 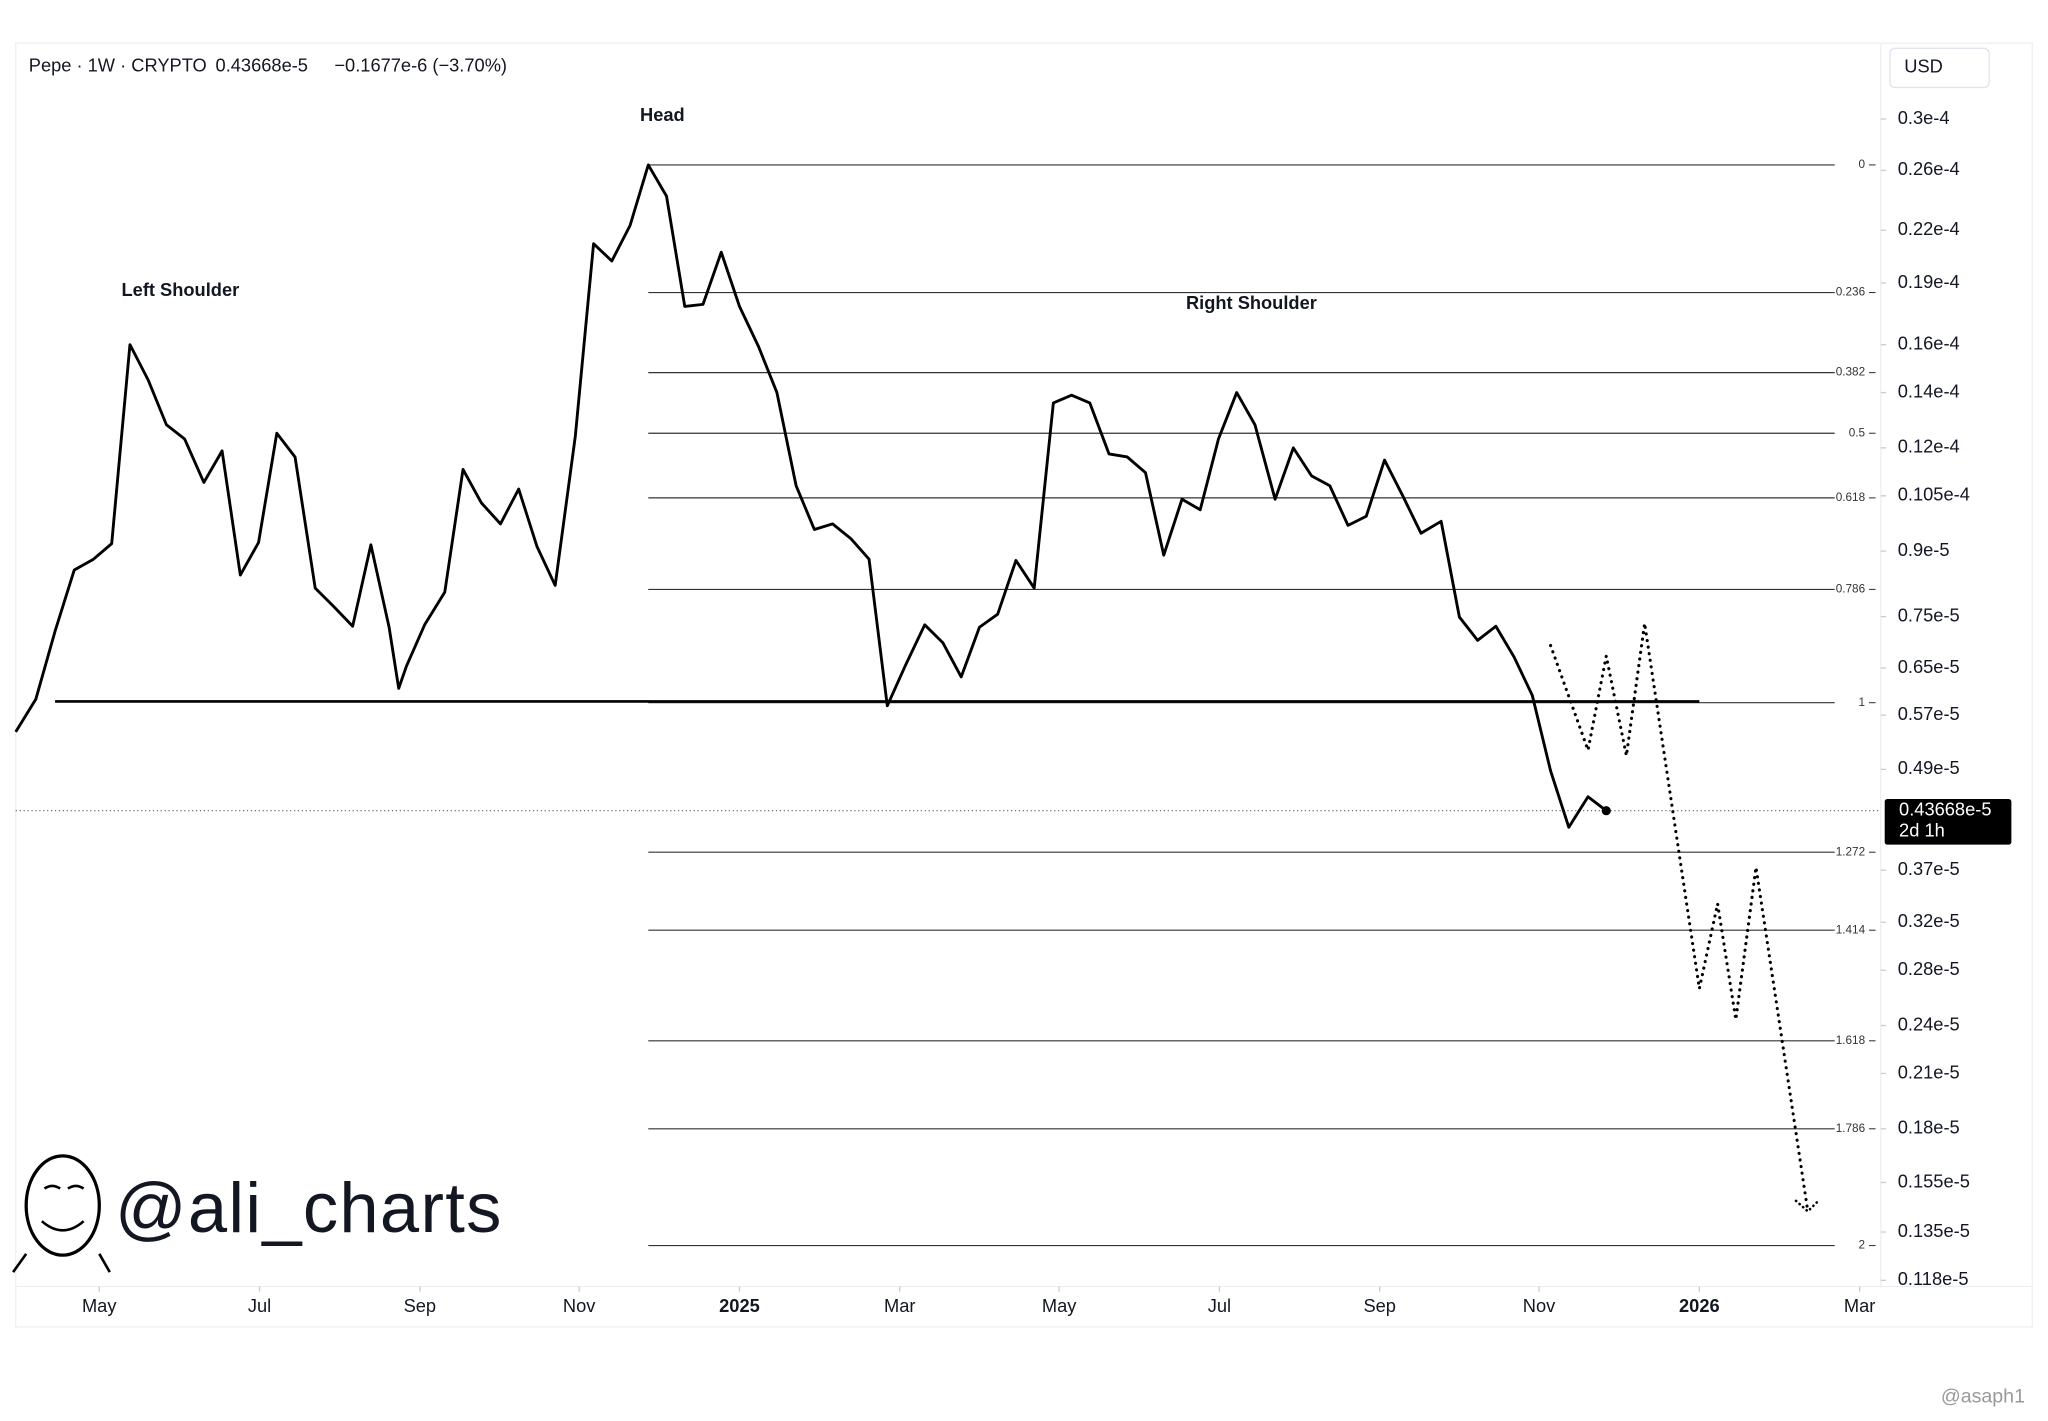 What do you see at coordinates (1606, 811) in the screenshot?
I see `last-point` at bounding box center [1606, 811].